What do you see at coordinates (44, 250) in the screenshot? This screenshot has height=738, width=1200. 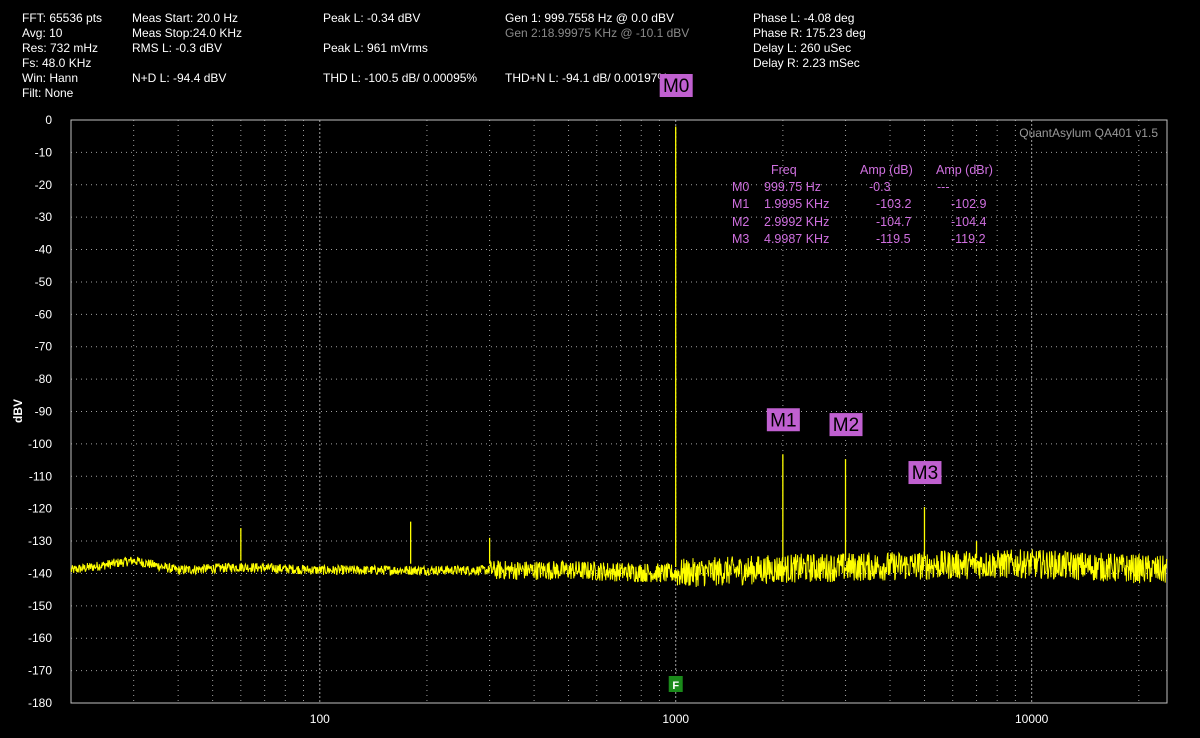 I see `y-tick-label: -40` at bounding box center [44, 250].